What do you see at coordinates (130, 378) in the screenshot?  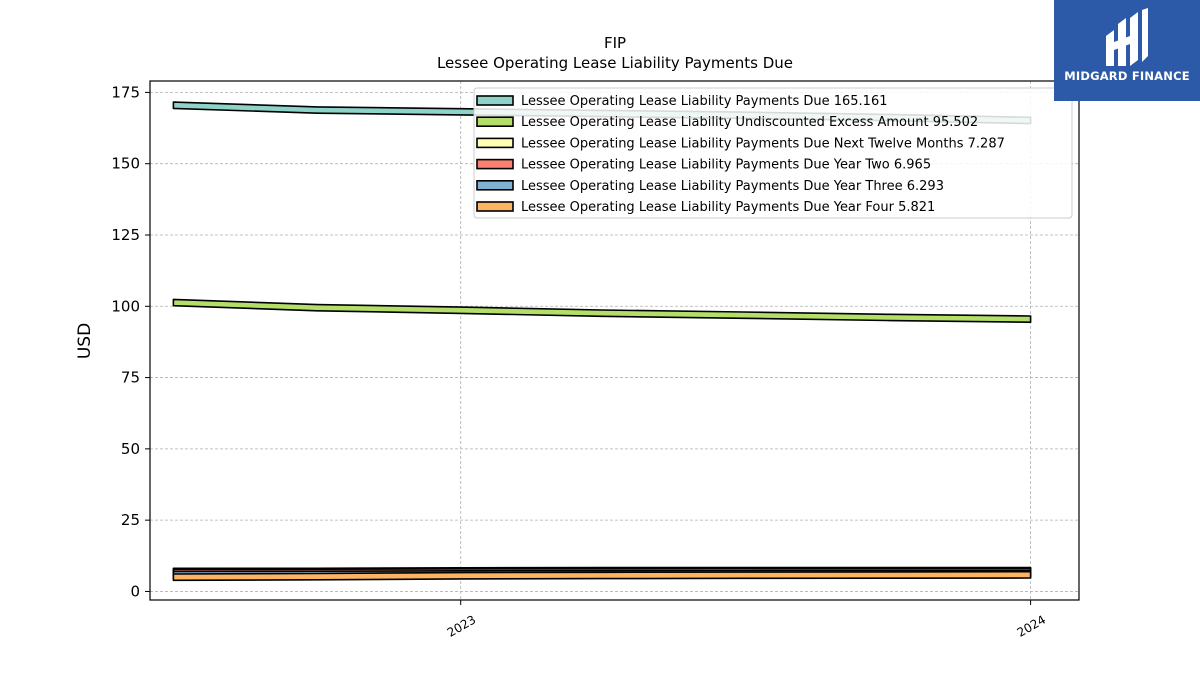 I see `y-tick-label: 75` at bounding box center [130, 378].